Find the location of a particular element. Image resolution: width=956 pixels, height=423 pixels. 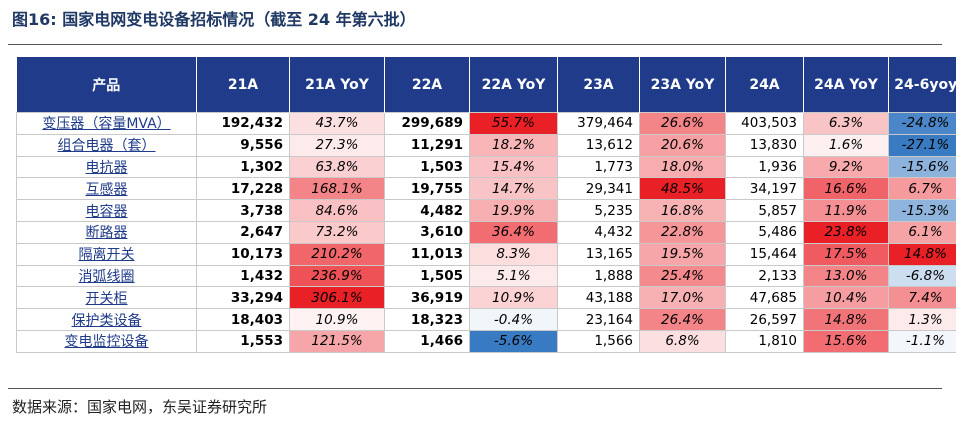

yoy-24-6: -1.1% is located at coordinates (922, 341).